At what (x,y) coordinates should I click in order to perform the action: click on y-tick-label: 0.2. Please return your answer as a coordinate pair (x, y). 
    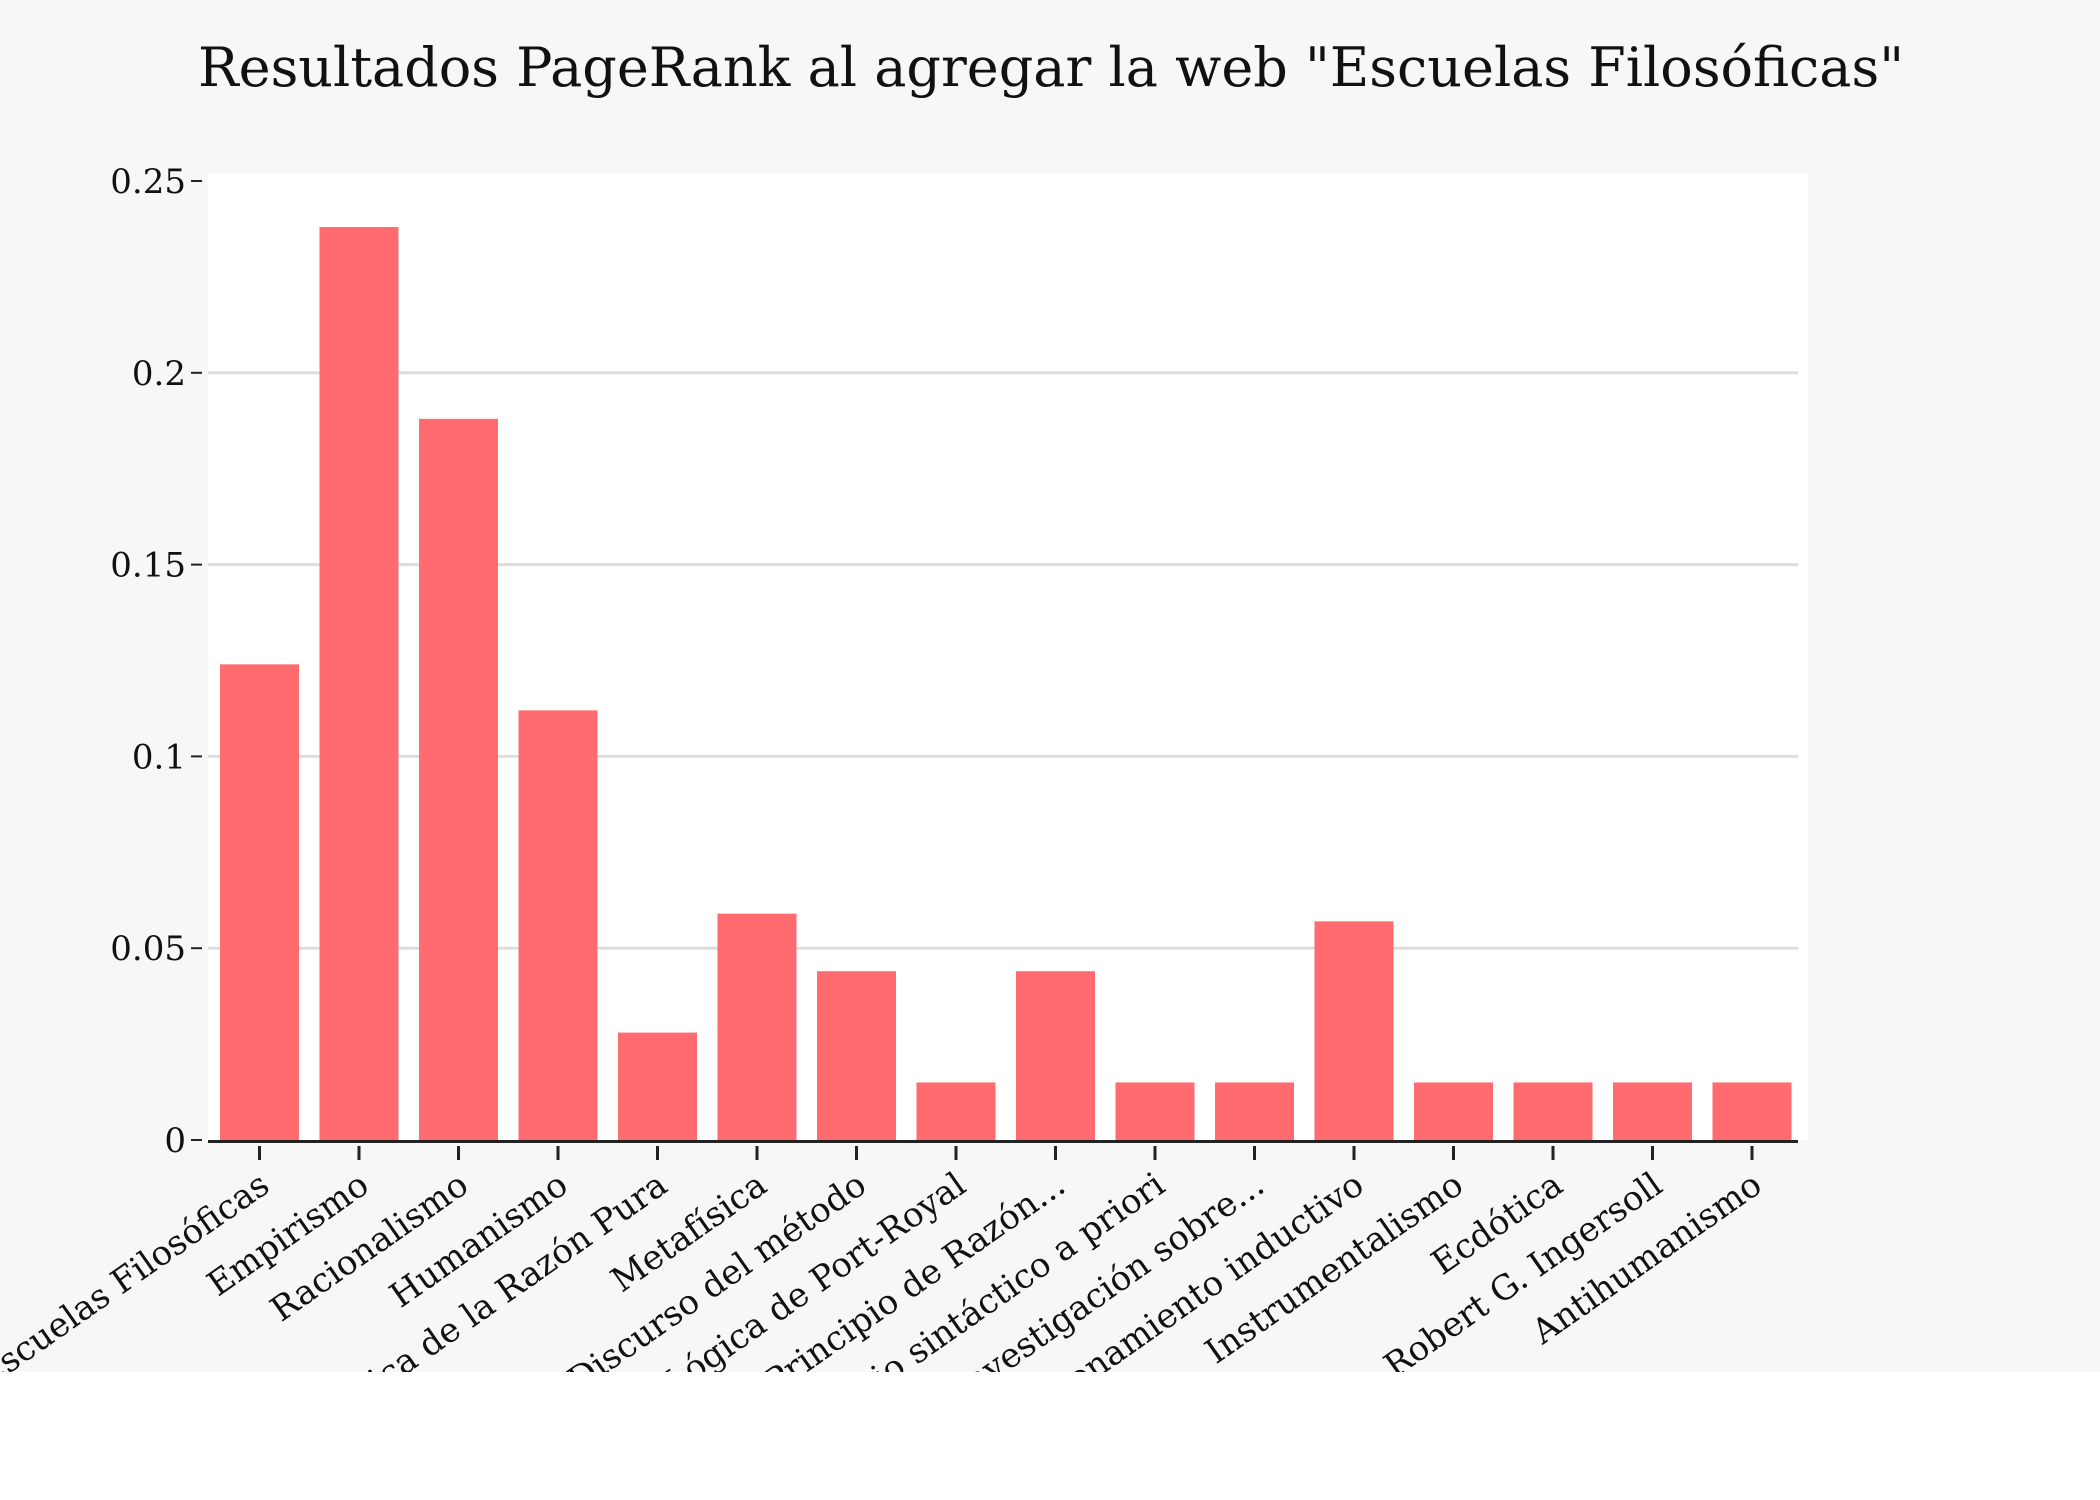
    Looking at the image, I should click on (159, 374).